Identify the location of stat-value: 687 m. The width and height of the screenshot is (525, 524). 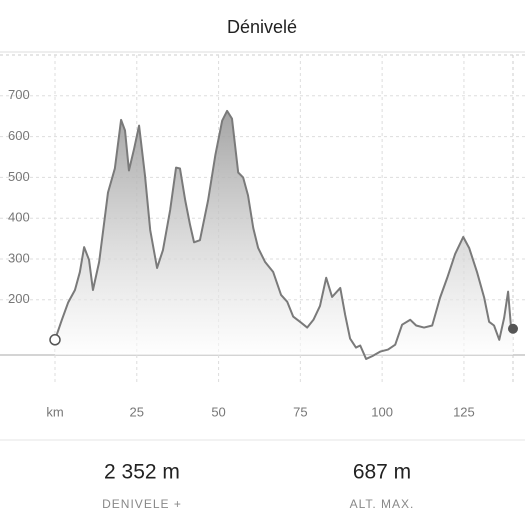
(382, 472).